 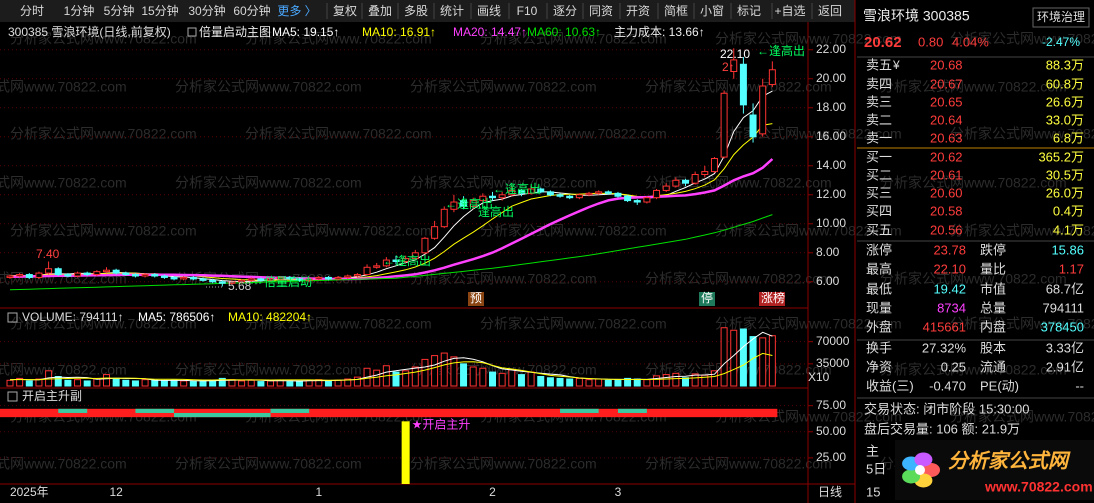 What do you see at coordinates (416, 11) in the screenshot?
I see `tool-button: 多股` at bounding box center [416, 11].